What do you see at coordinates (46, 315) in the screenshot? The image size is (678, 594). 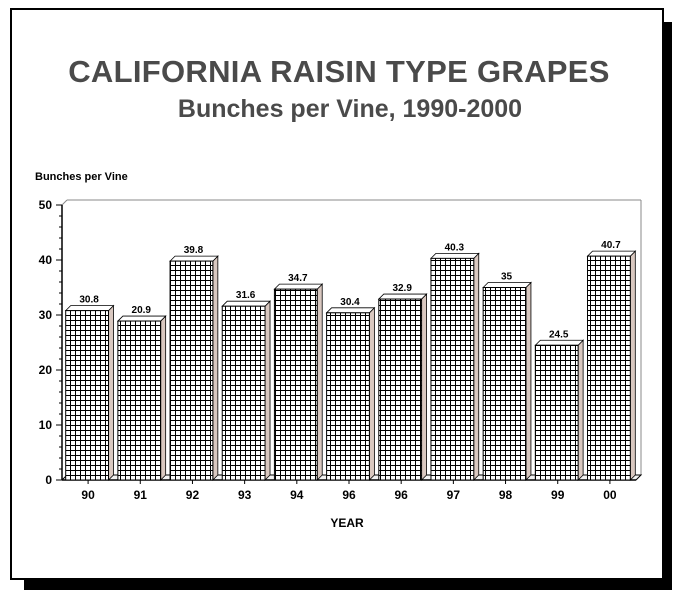 I see `y-tick-label: 30` at bounding box center [46, 315].